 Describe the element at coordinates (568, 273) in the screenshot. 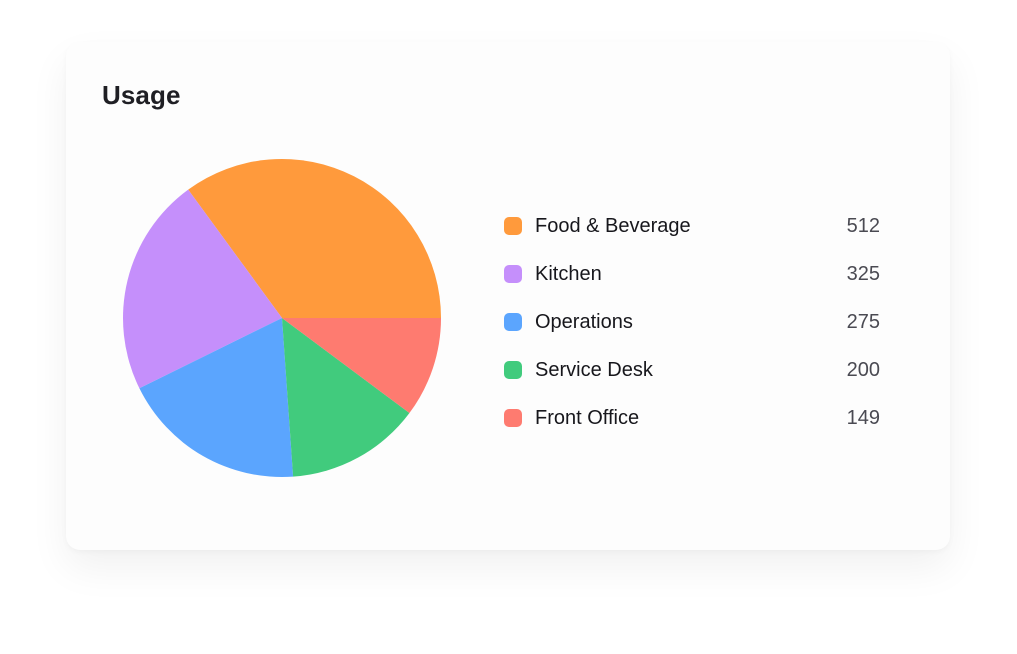

I see `legend-label: Kitchen` at that location.